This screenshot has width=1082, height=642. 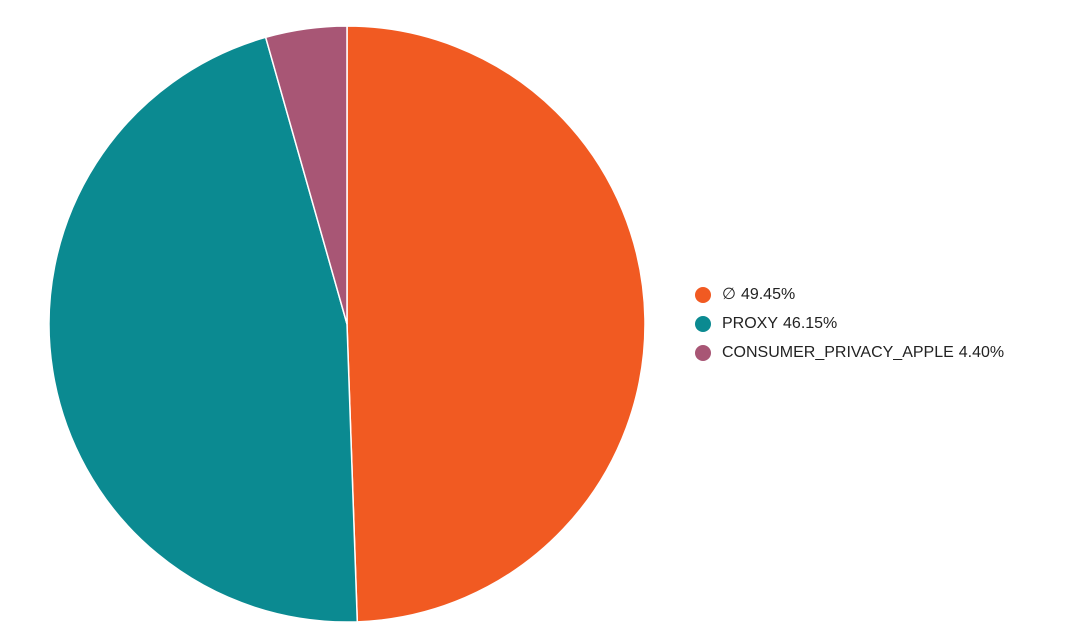 What do you see at coordinates (779, 323) in the screenshot?
I see `legend-label: PROXY 46.15%` at bounding box center [779, 323].